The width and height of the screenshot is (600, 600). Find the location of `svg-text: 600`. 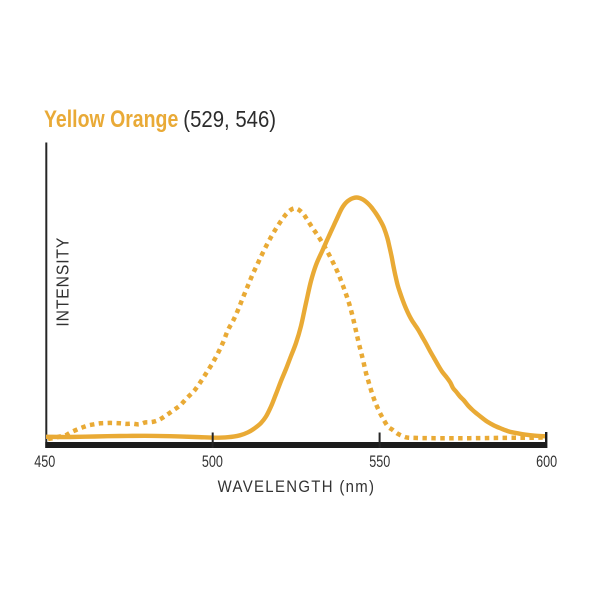

svg-text: 600 is located at coordinates (546, 462).